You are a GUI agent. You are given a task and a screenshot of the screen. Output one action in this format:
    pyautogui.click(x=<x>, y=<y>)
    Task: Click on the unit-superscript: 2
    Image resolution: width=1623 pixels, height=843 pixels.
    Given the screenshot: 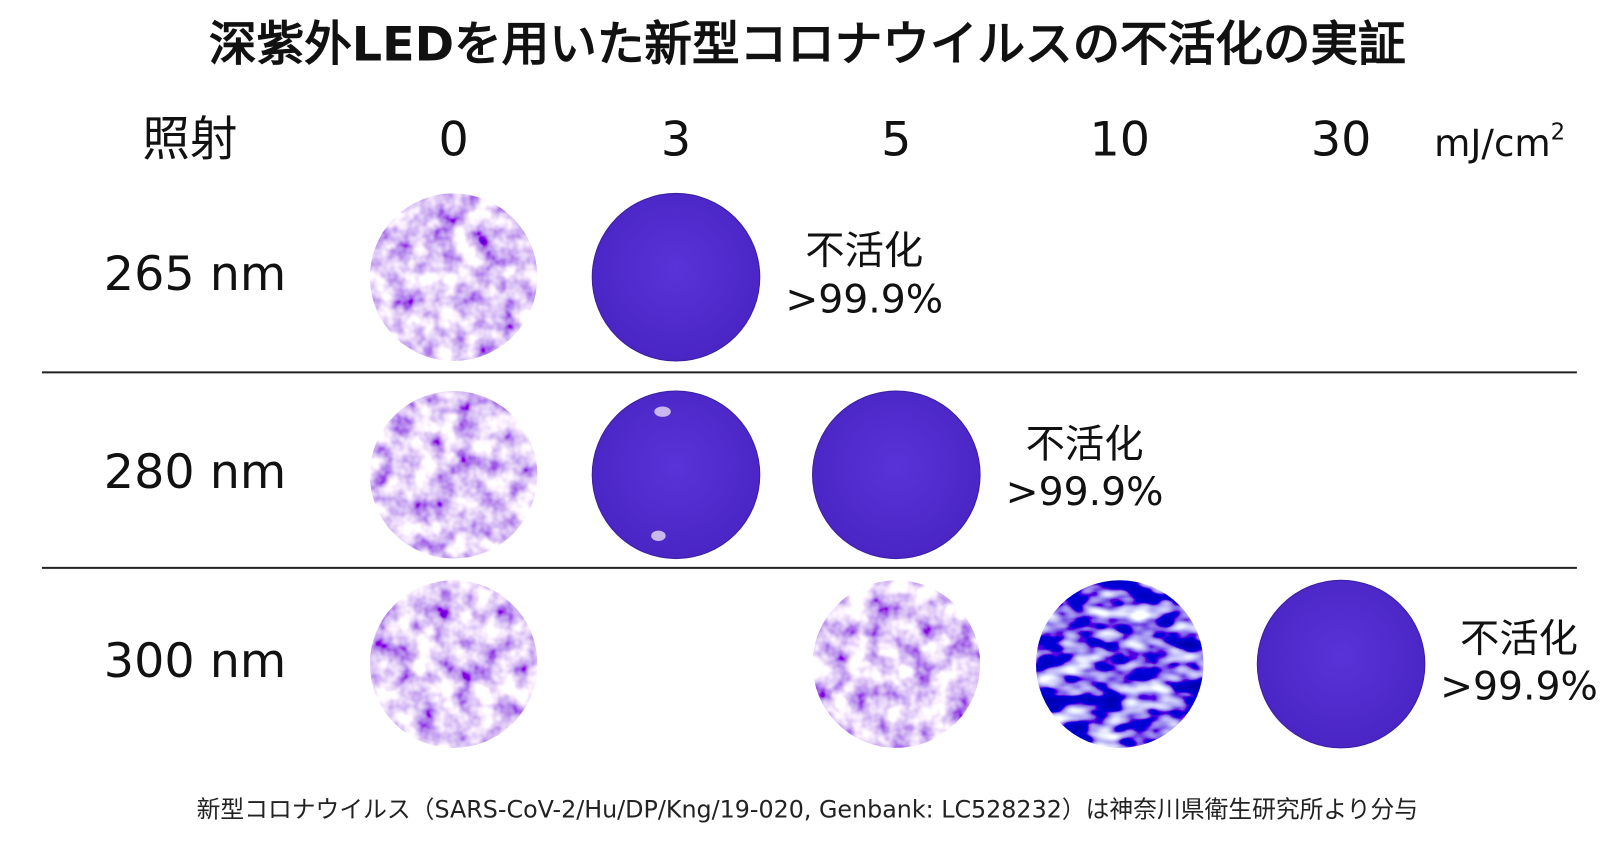 What is the action you would take?
    pyautogui.click(x=1558, y=132)
    